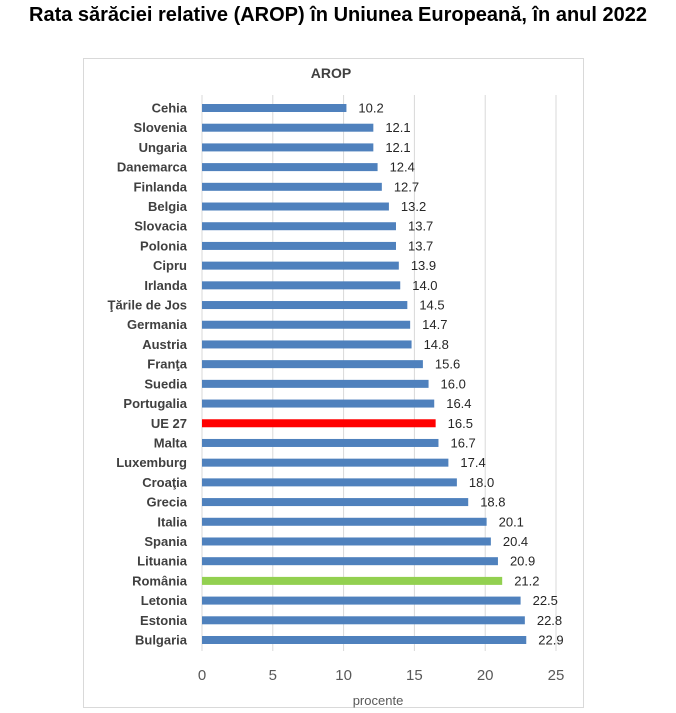 The width and height of the screenshot is (676, 713). Describe the element at coordinates (152, 167) in the screenshot. I see `category-label: Danemarca` at that location.